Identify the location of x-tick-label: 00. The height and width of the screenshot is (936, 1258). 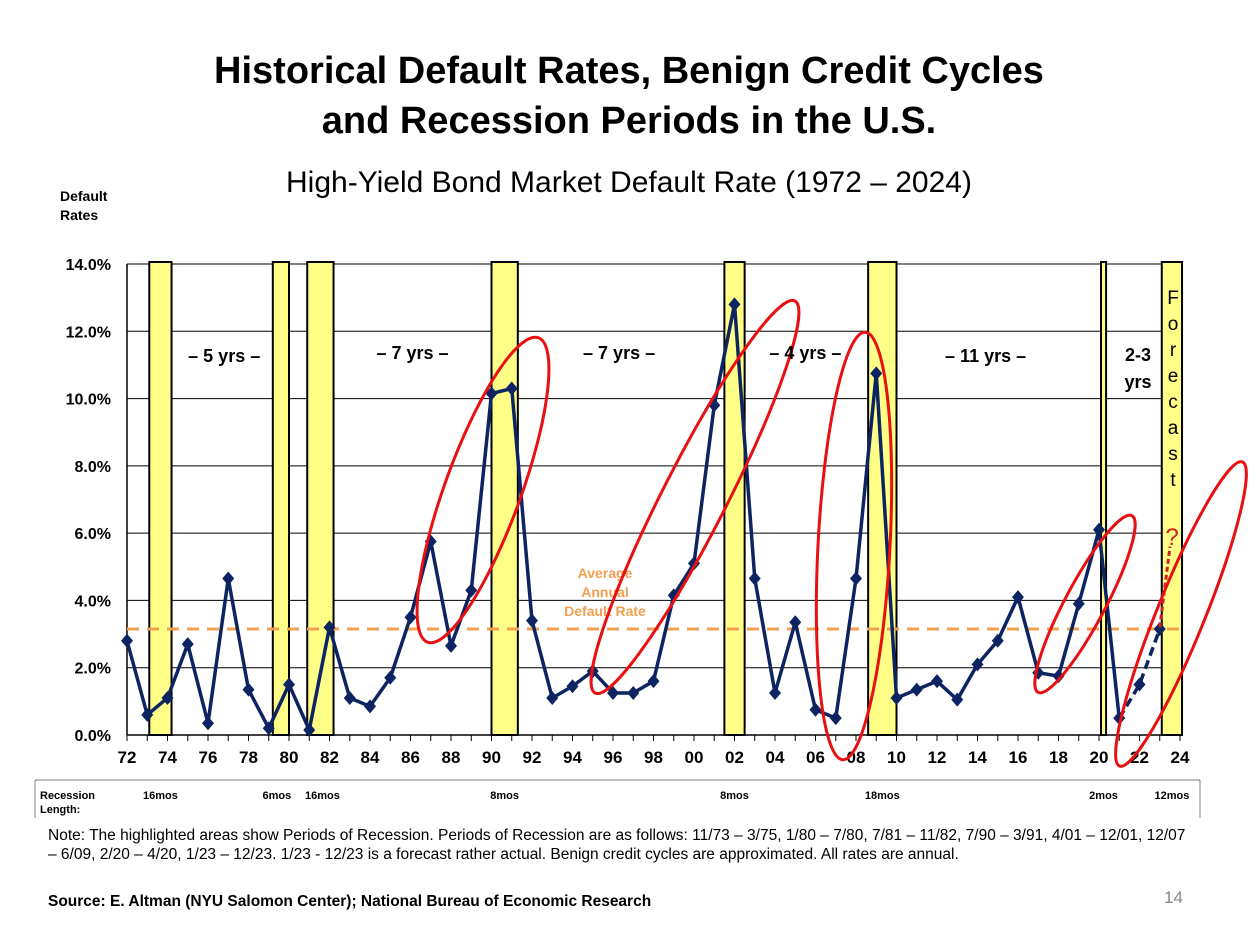
(694, 757).